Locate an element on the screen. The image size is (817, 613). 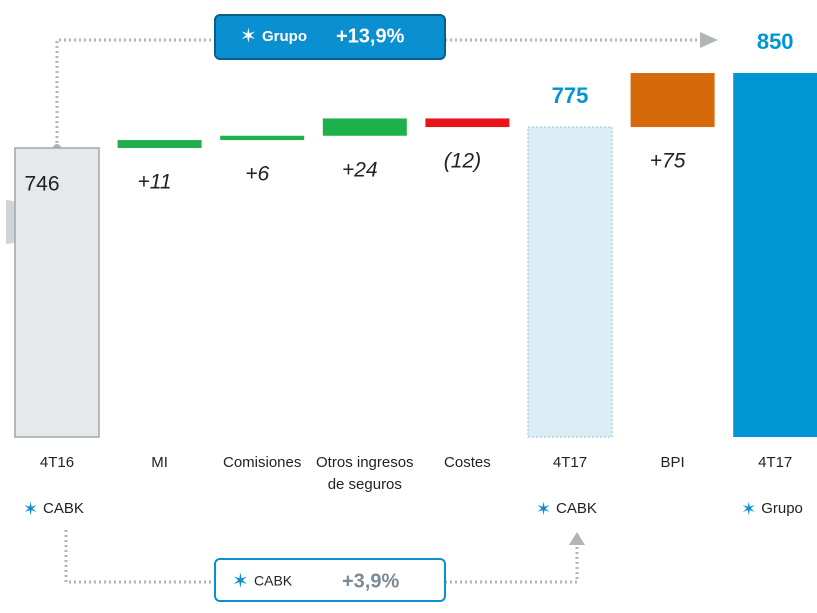
x-tick-label: BPI is located at coordinates (672, 462).